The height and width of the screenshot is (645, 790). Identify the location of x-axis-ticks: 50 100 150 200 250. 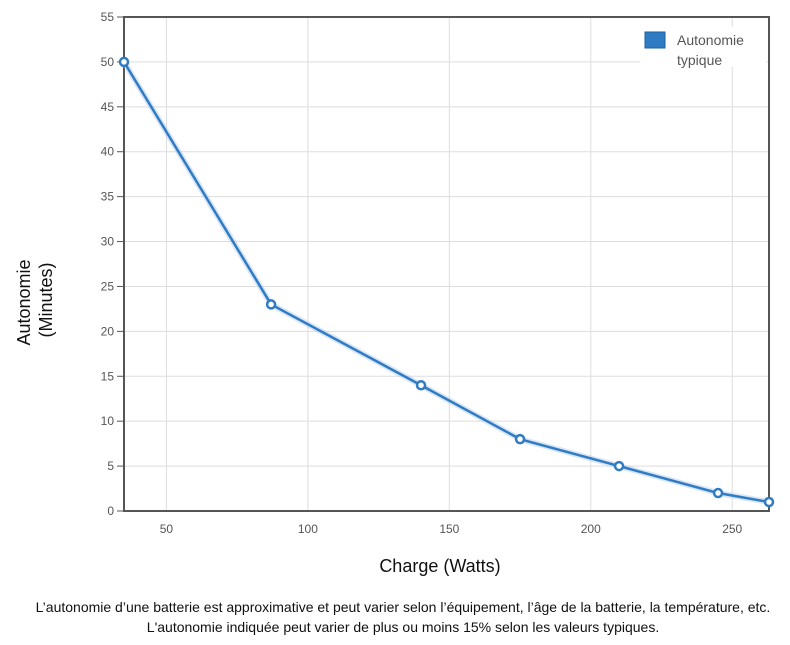
(451, 529).